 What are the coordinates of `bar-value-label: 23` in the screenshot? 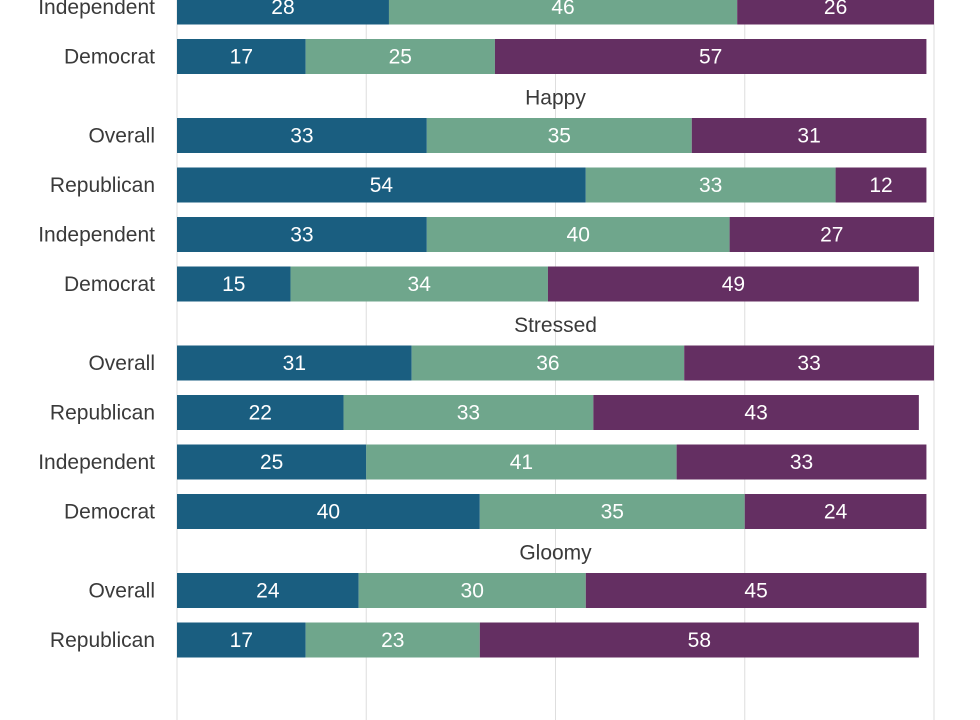 It's located at (392, 640).